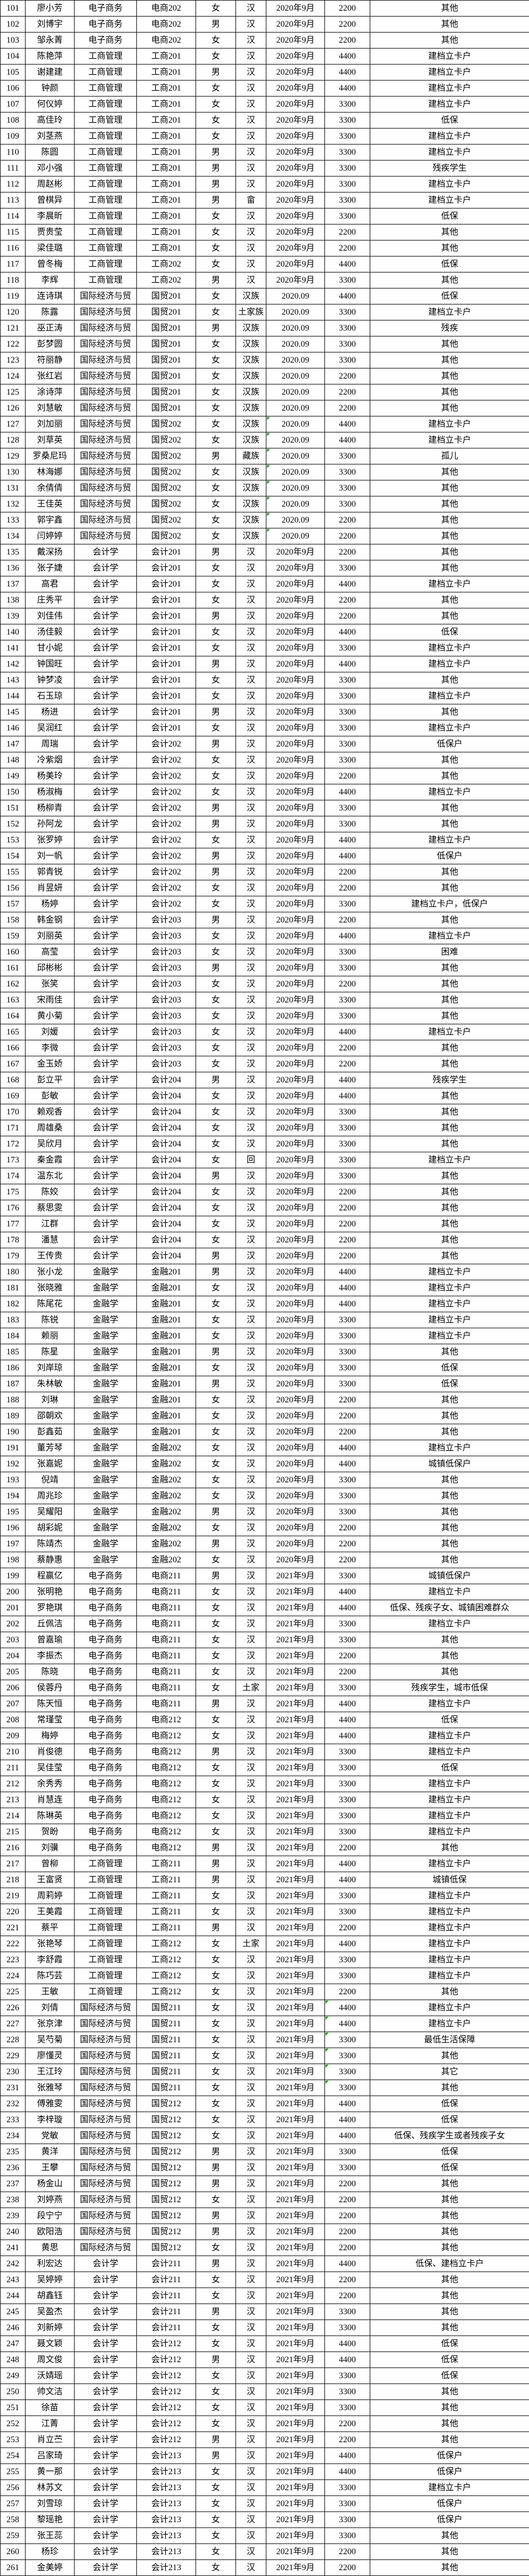 The image size is (529, 2576). Describe the element at coordinates (50, 168) in the screenshot. I see `cell-student-name: 邓小强` at that location.